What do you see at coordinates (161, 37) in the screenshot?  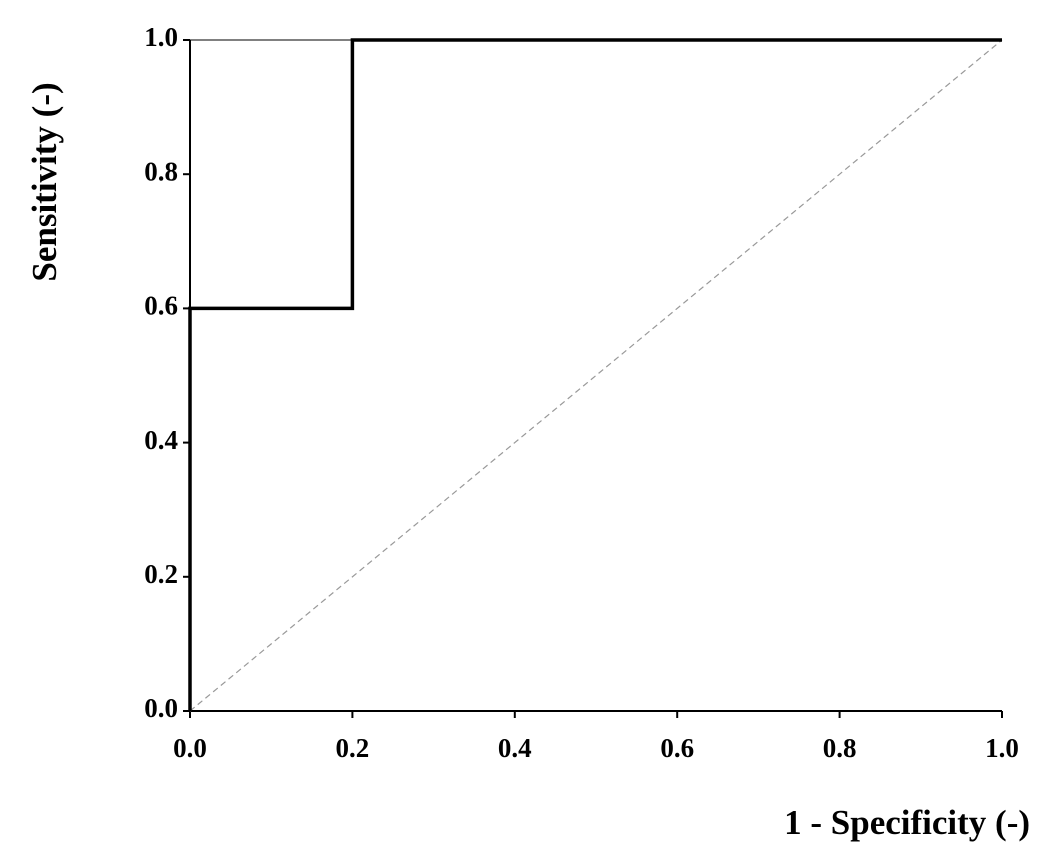 I see `y-tick-label: 1.0` at bounding box center [161, 37].